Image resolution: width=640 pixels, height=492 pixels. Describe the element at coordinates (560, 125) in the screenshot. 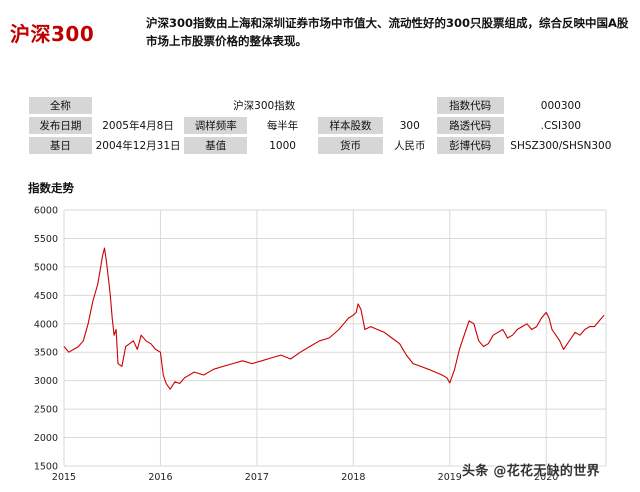

I see `route-value: .CSI300` at that location.